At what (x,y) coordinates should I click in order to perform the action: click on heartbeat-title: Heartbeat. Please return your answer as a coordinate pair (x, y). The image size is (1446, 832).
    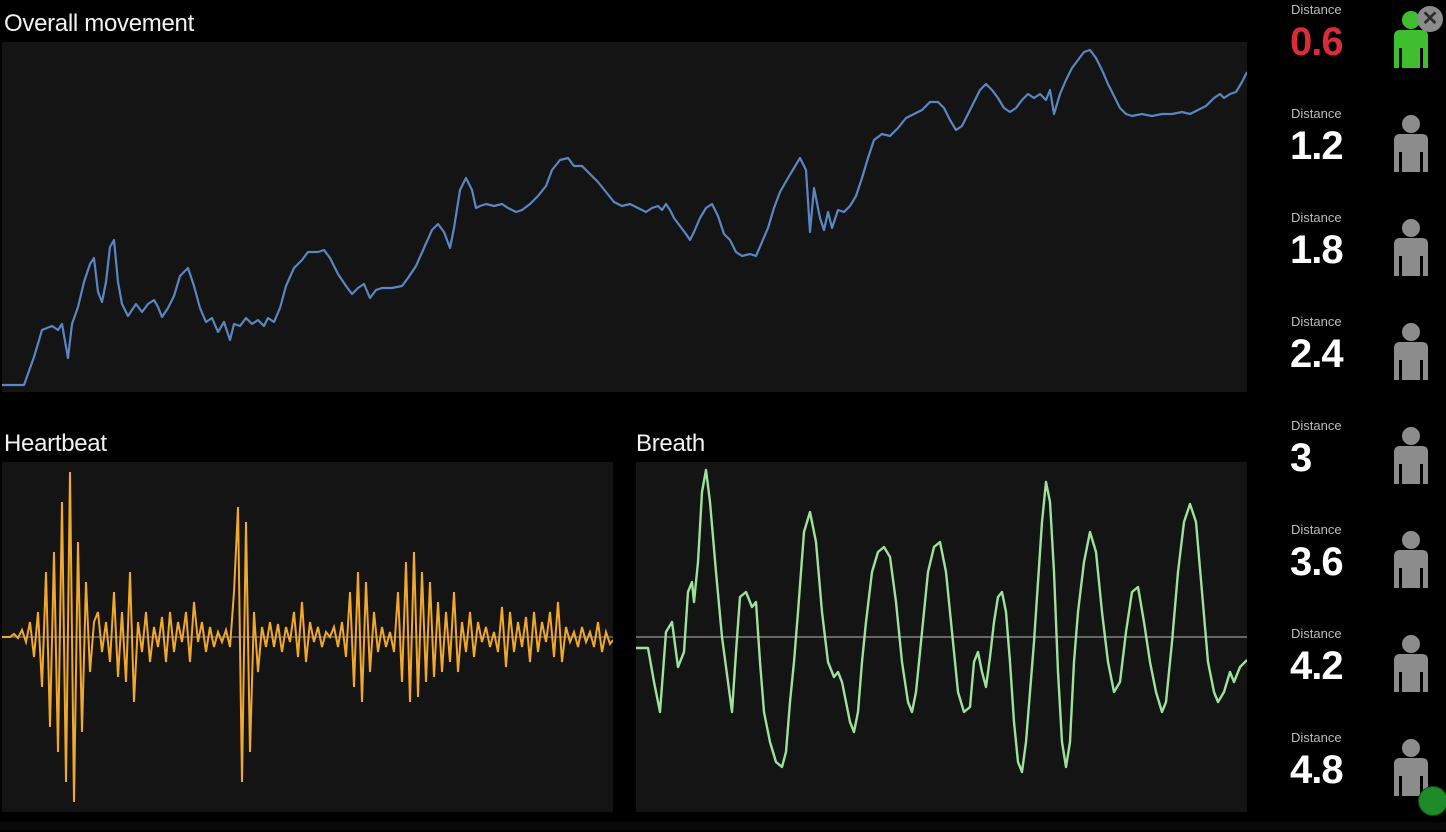
    Looking at the image, I should click on (55, 443).